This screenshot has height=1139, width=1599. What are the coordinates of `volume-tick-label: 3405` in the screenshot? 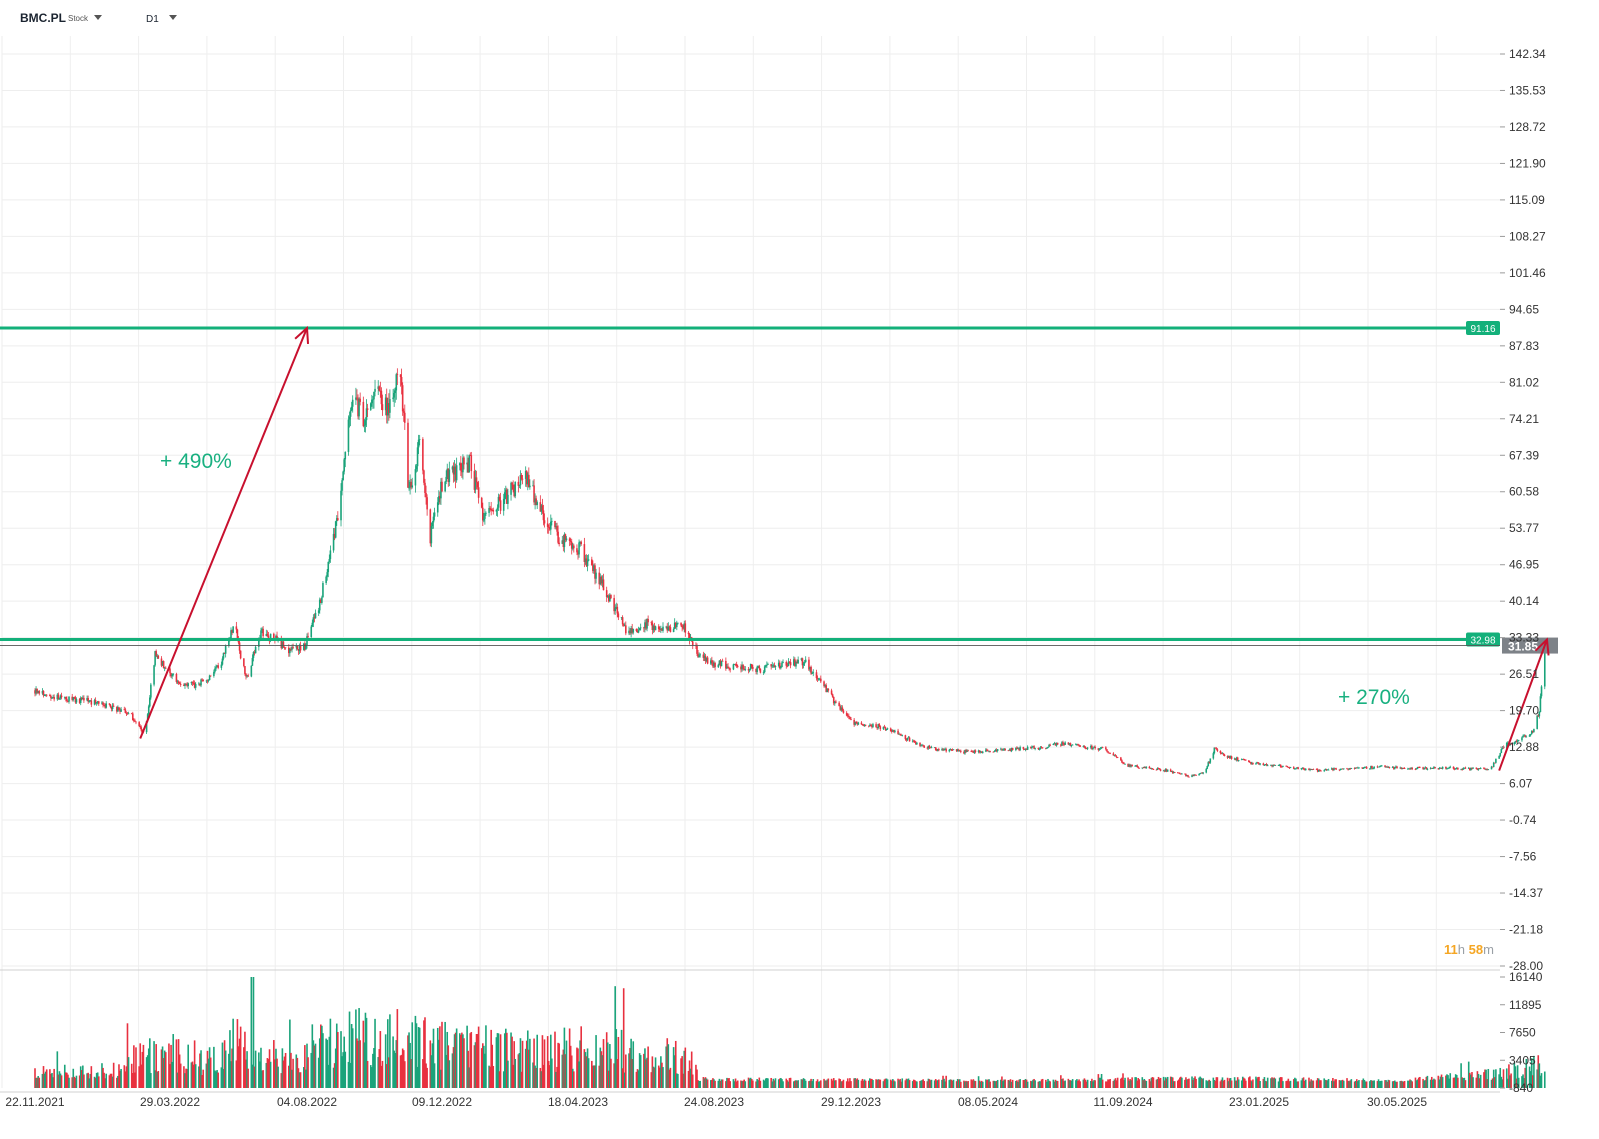 It's located at (1522, 1060).